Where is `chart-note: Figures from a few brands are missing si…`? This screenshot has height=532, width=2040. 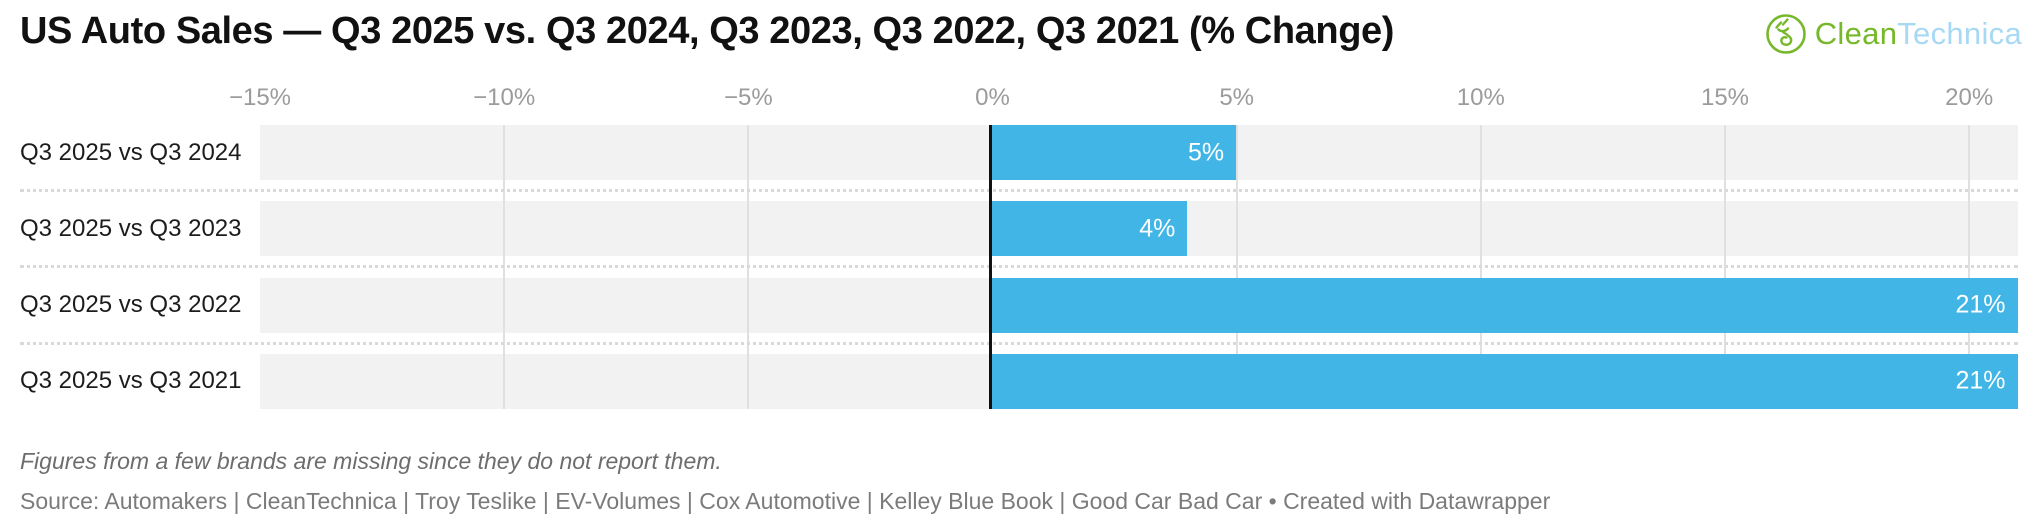
chart-note: Figures from a few brands are missing si… is located at coordinates (371, 461).